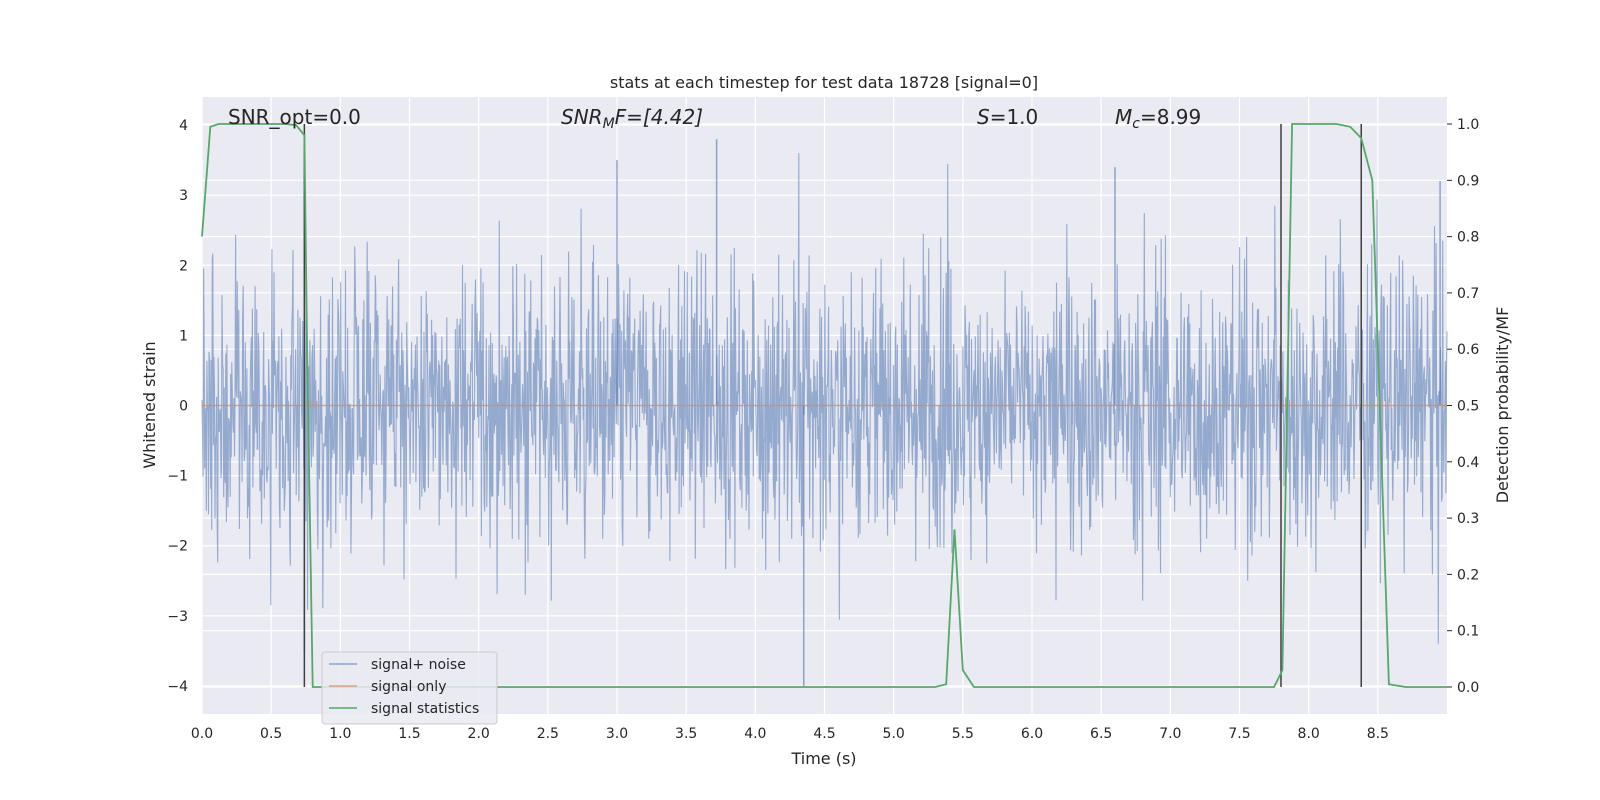 This screenshot has width=1600, height=800. Describe the element at coordinates (1170, 117) in the screenshot. I see `annotation-mc-rest: =8.99` at that location.